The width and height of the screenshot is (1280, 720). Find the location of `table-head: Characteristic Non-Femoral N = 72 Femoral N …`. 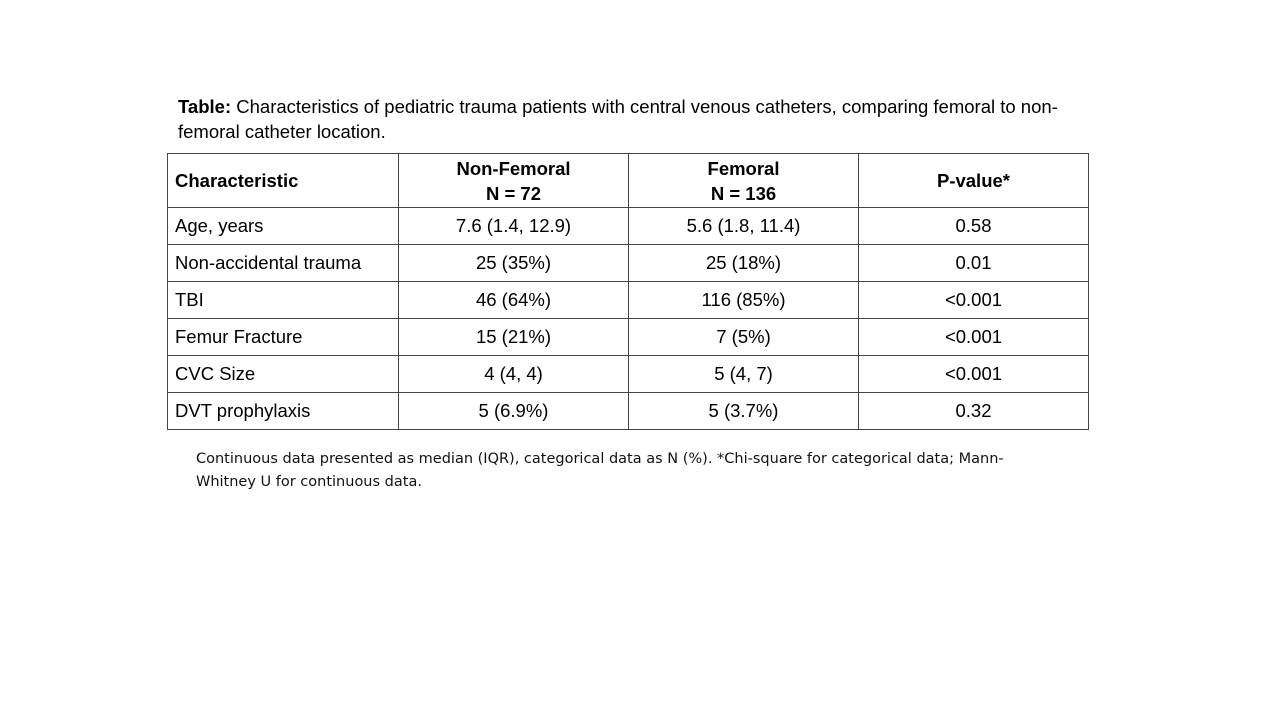

table-head: Characteristic Non-Femoral N = 72 Femoral N … is located at coordinates (628, 180).